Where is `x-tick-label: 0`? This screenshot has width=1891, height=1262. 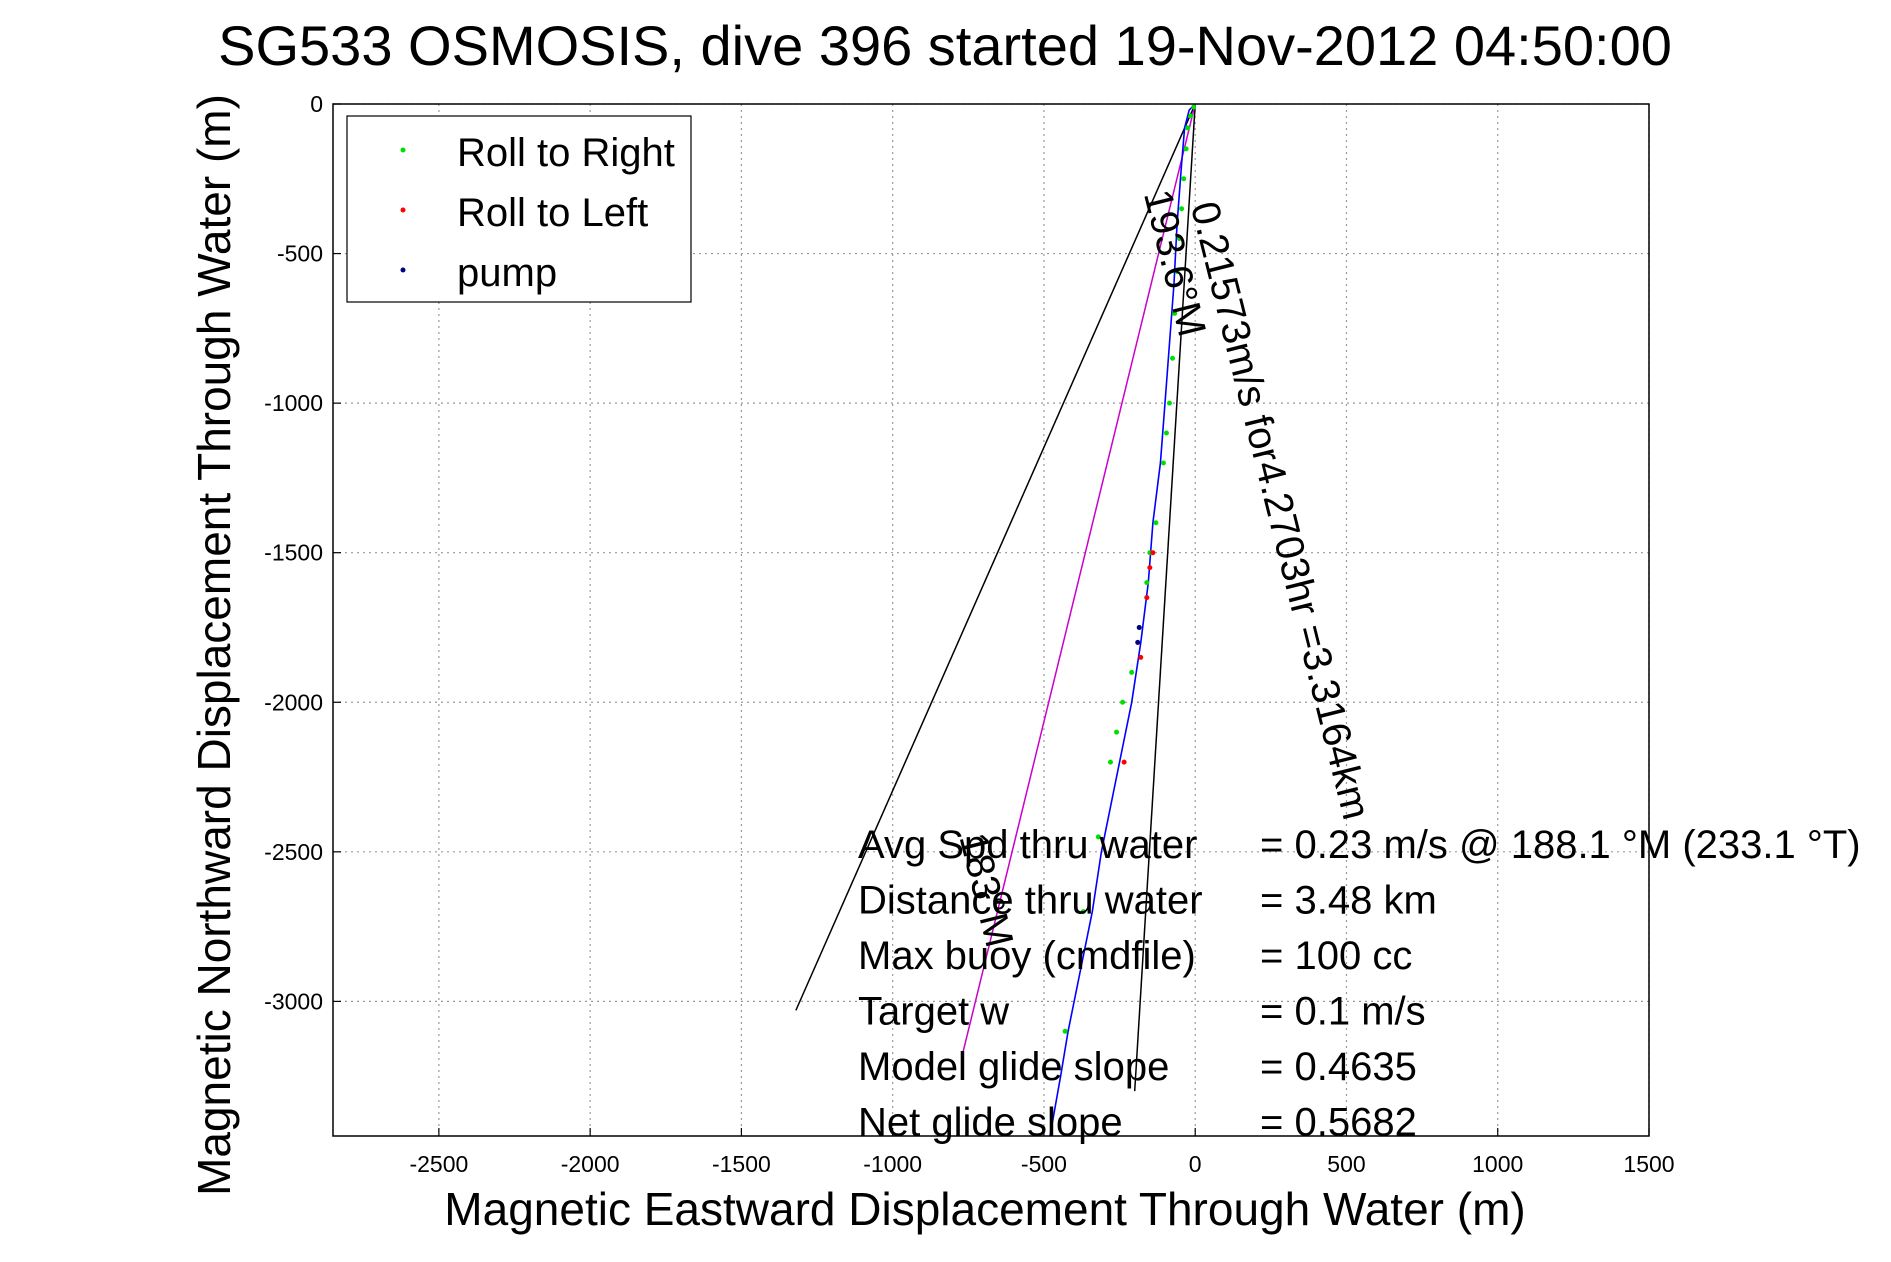 x-tick-label: 0 is located at coordinates (1195, 1164).